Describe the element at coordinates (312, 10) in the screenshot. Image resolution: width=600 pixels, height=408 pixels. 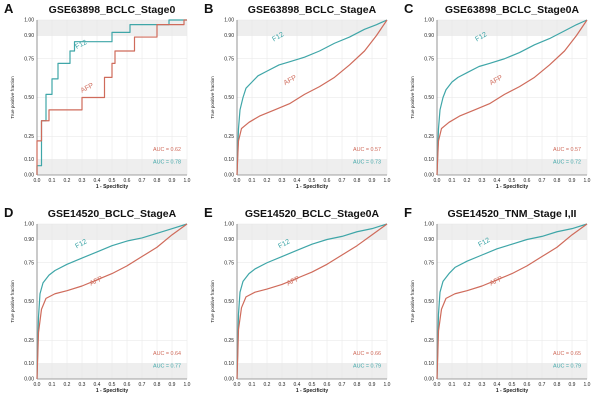
I see `panel-title: GSE63898_BCLC_StageA` at that location.